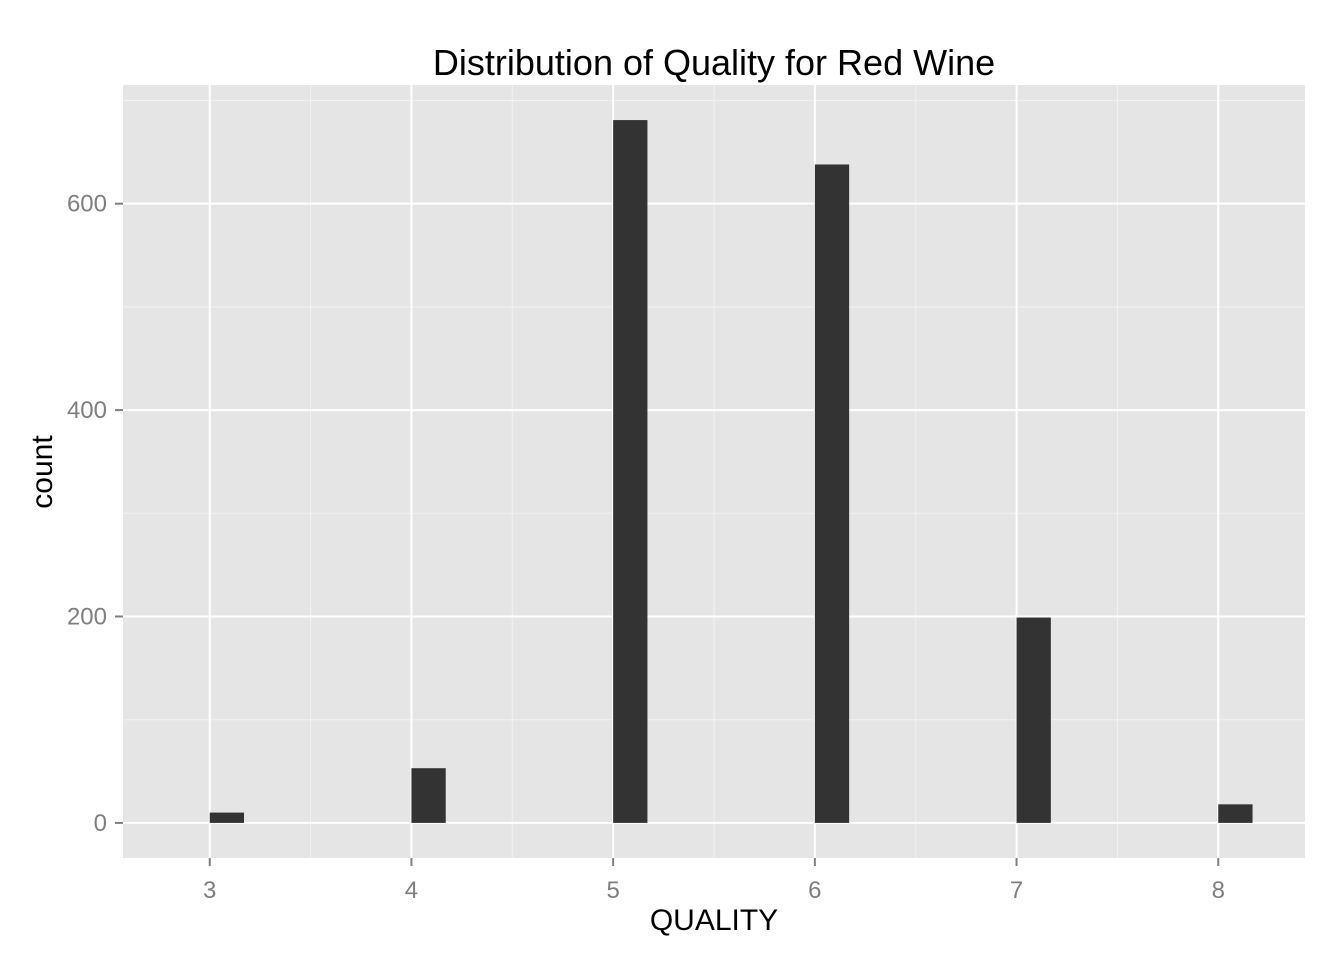 The image size is (1344, 960). Describe the element at coordinates (209, 890) in the screenshot. I see `x-tick-label: 3` at that location.